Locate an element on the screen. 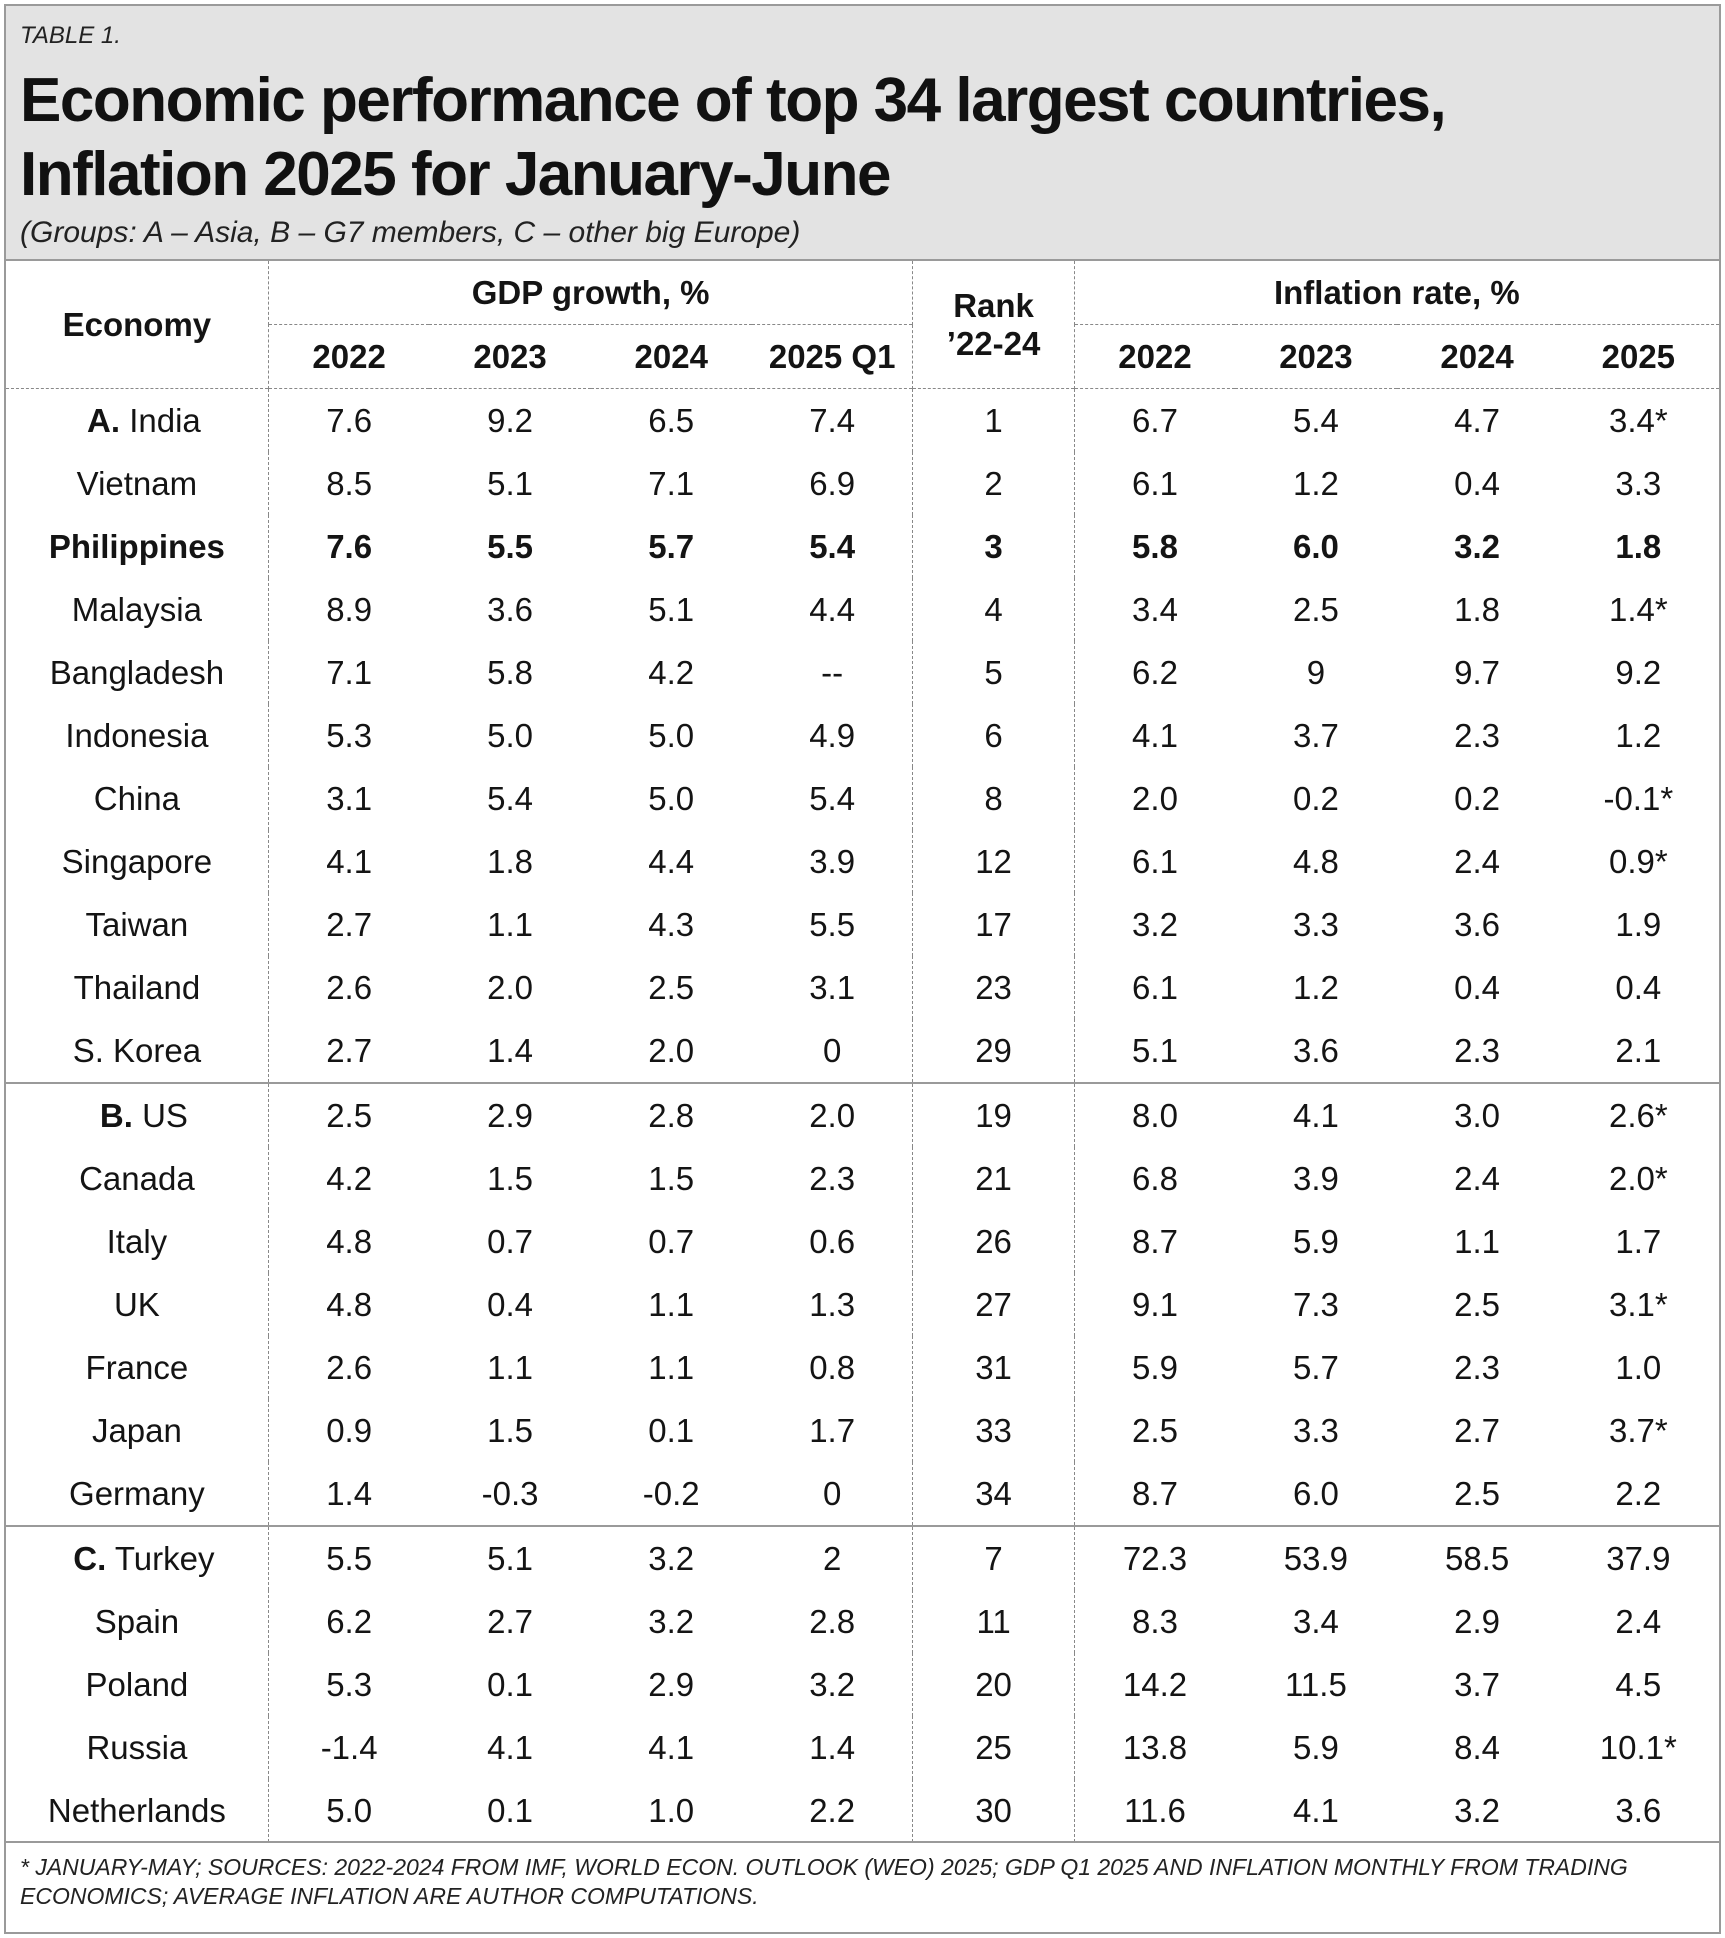 The height and width of the screenshot is (1938, 1725). inflation-rate-cell: 1.0 is located at coordinates (1638, 1367).